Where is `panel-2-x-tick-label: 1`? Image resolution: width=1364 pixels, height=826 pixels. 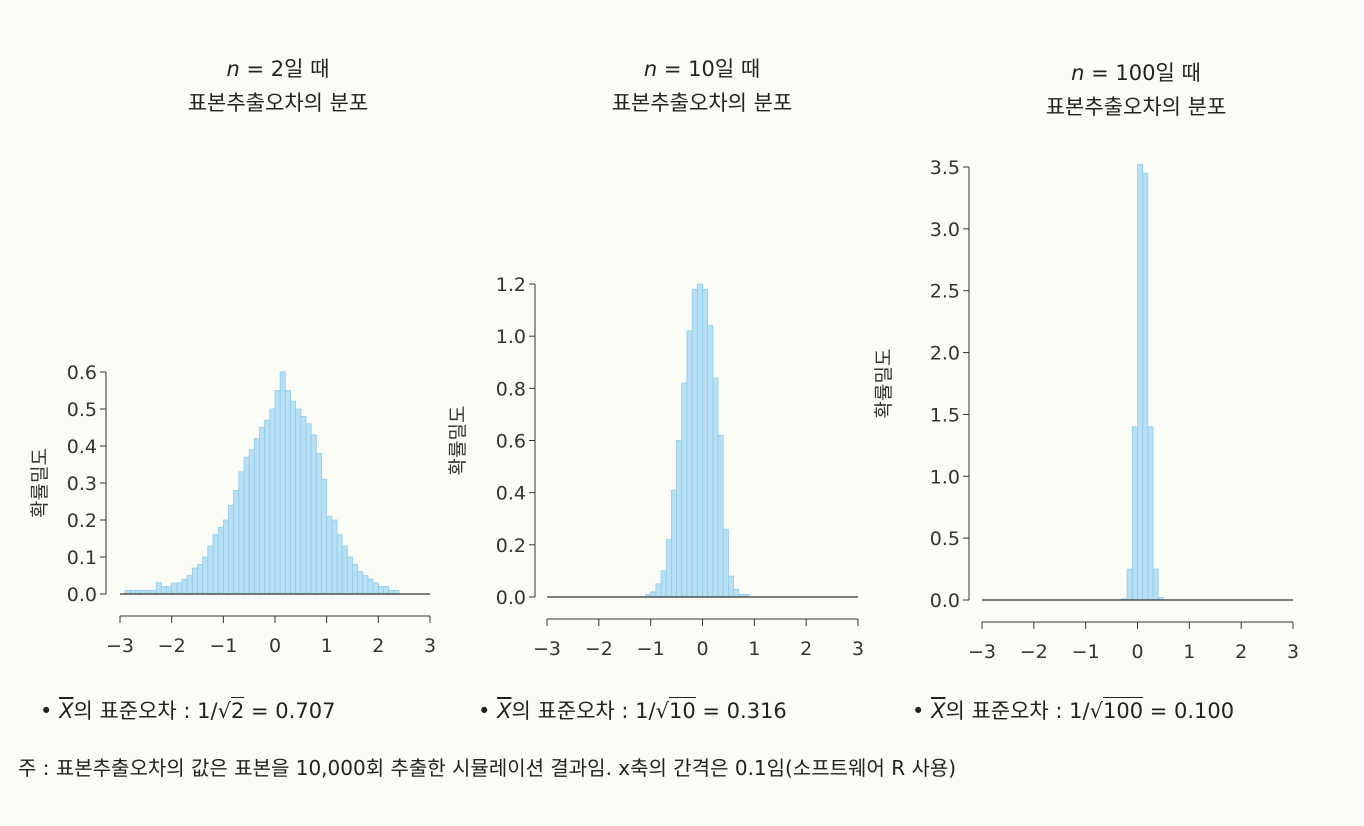 panel-2-x-tick-label: 1 is located at coordinates (754, 649).